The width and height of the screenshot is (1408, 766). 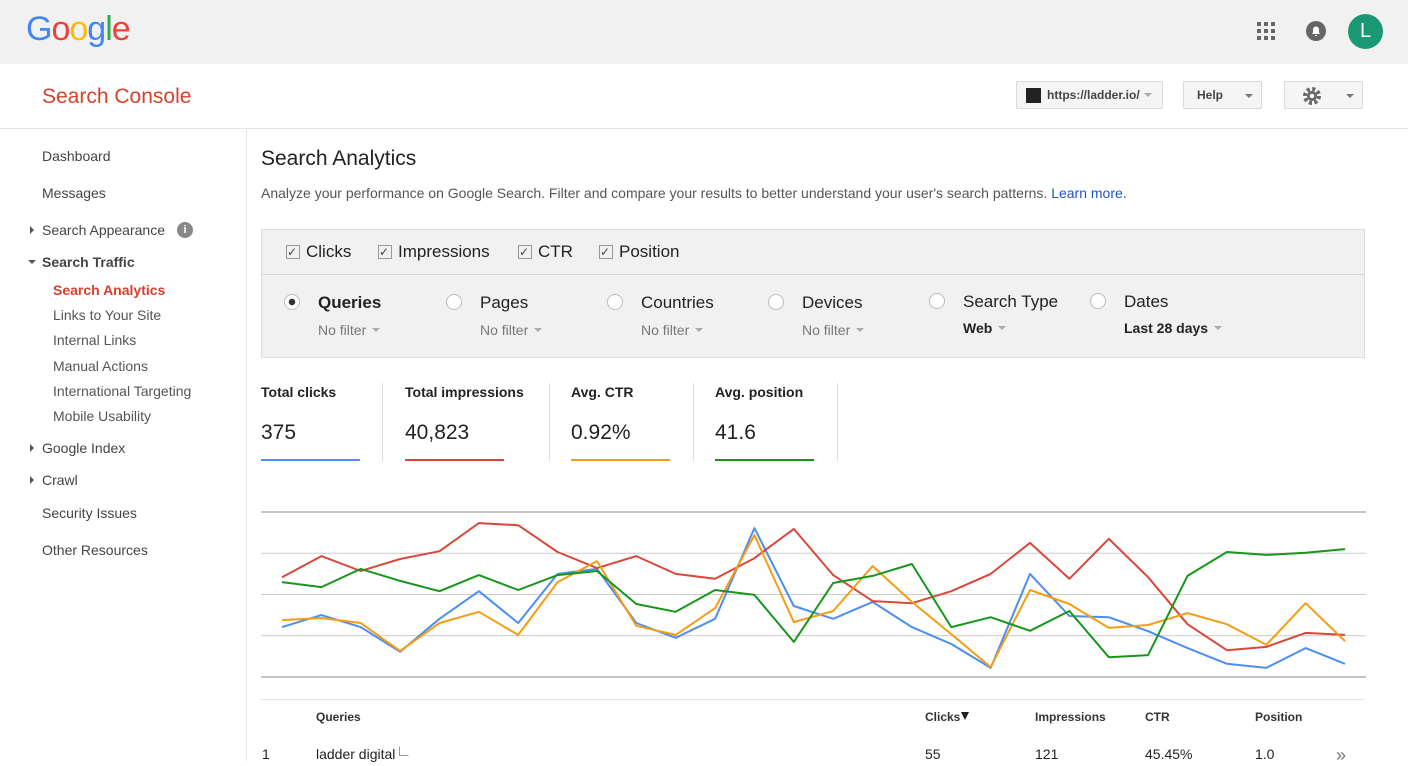 I want to click on notifications-icon, so click(x=1316, y=31).